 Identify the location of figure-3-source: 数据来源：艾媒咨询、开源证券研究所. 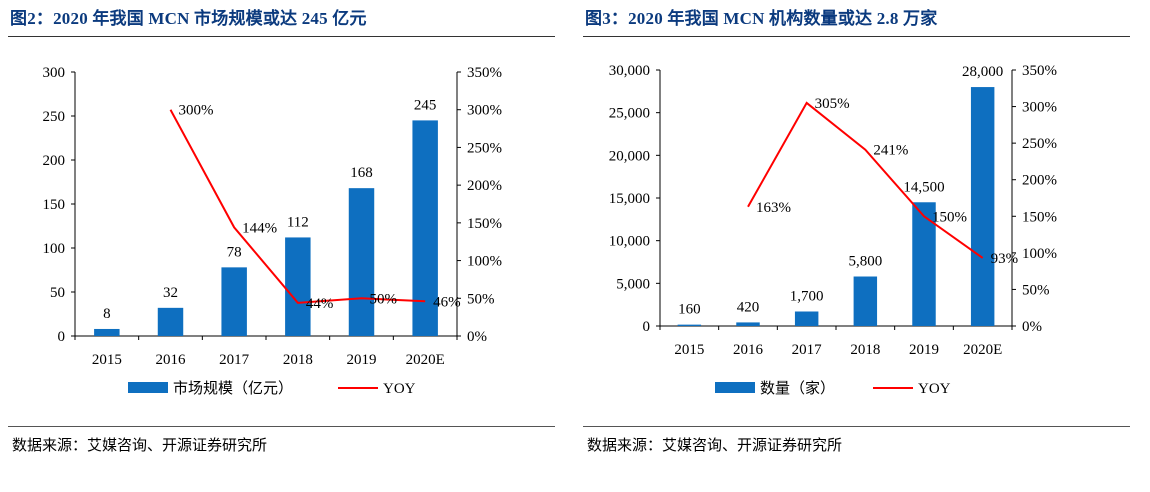
(715, 446).